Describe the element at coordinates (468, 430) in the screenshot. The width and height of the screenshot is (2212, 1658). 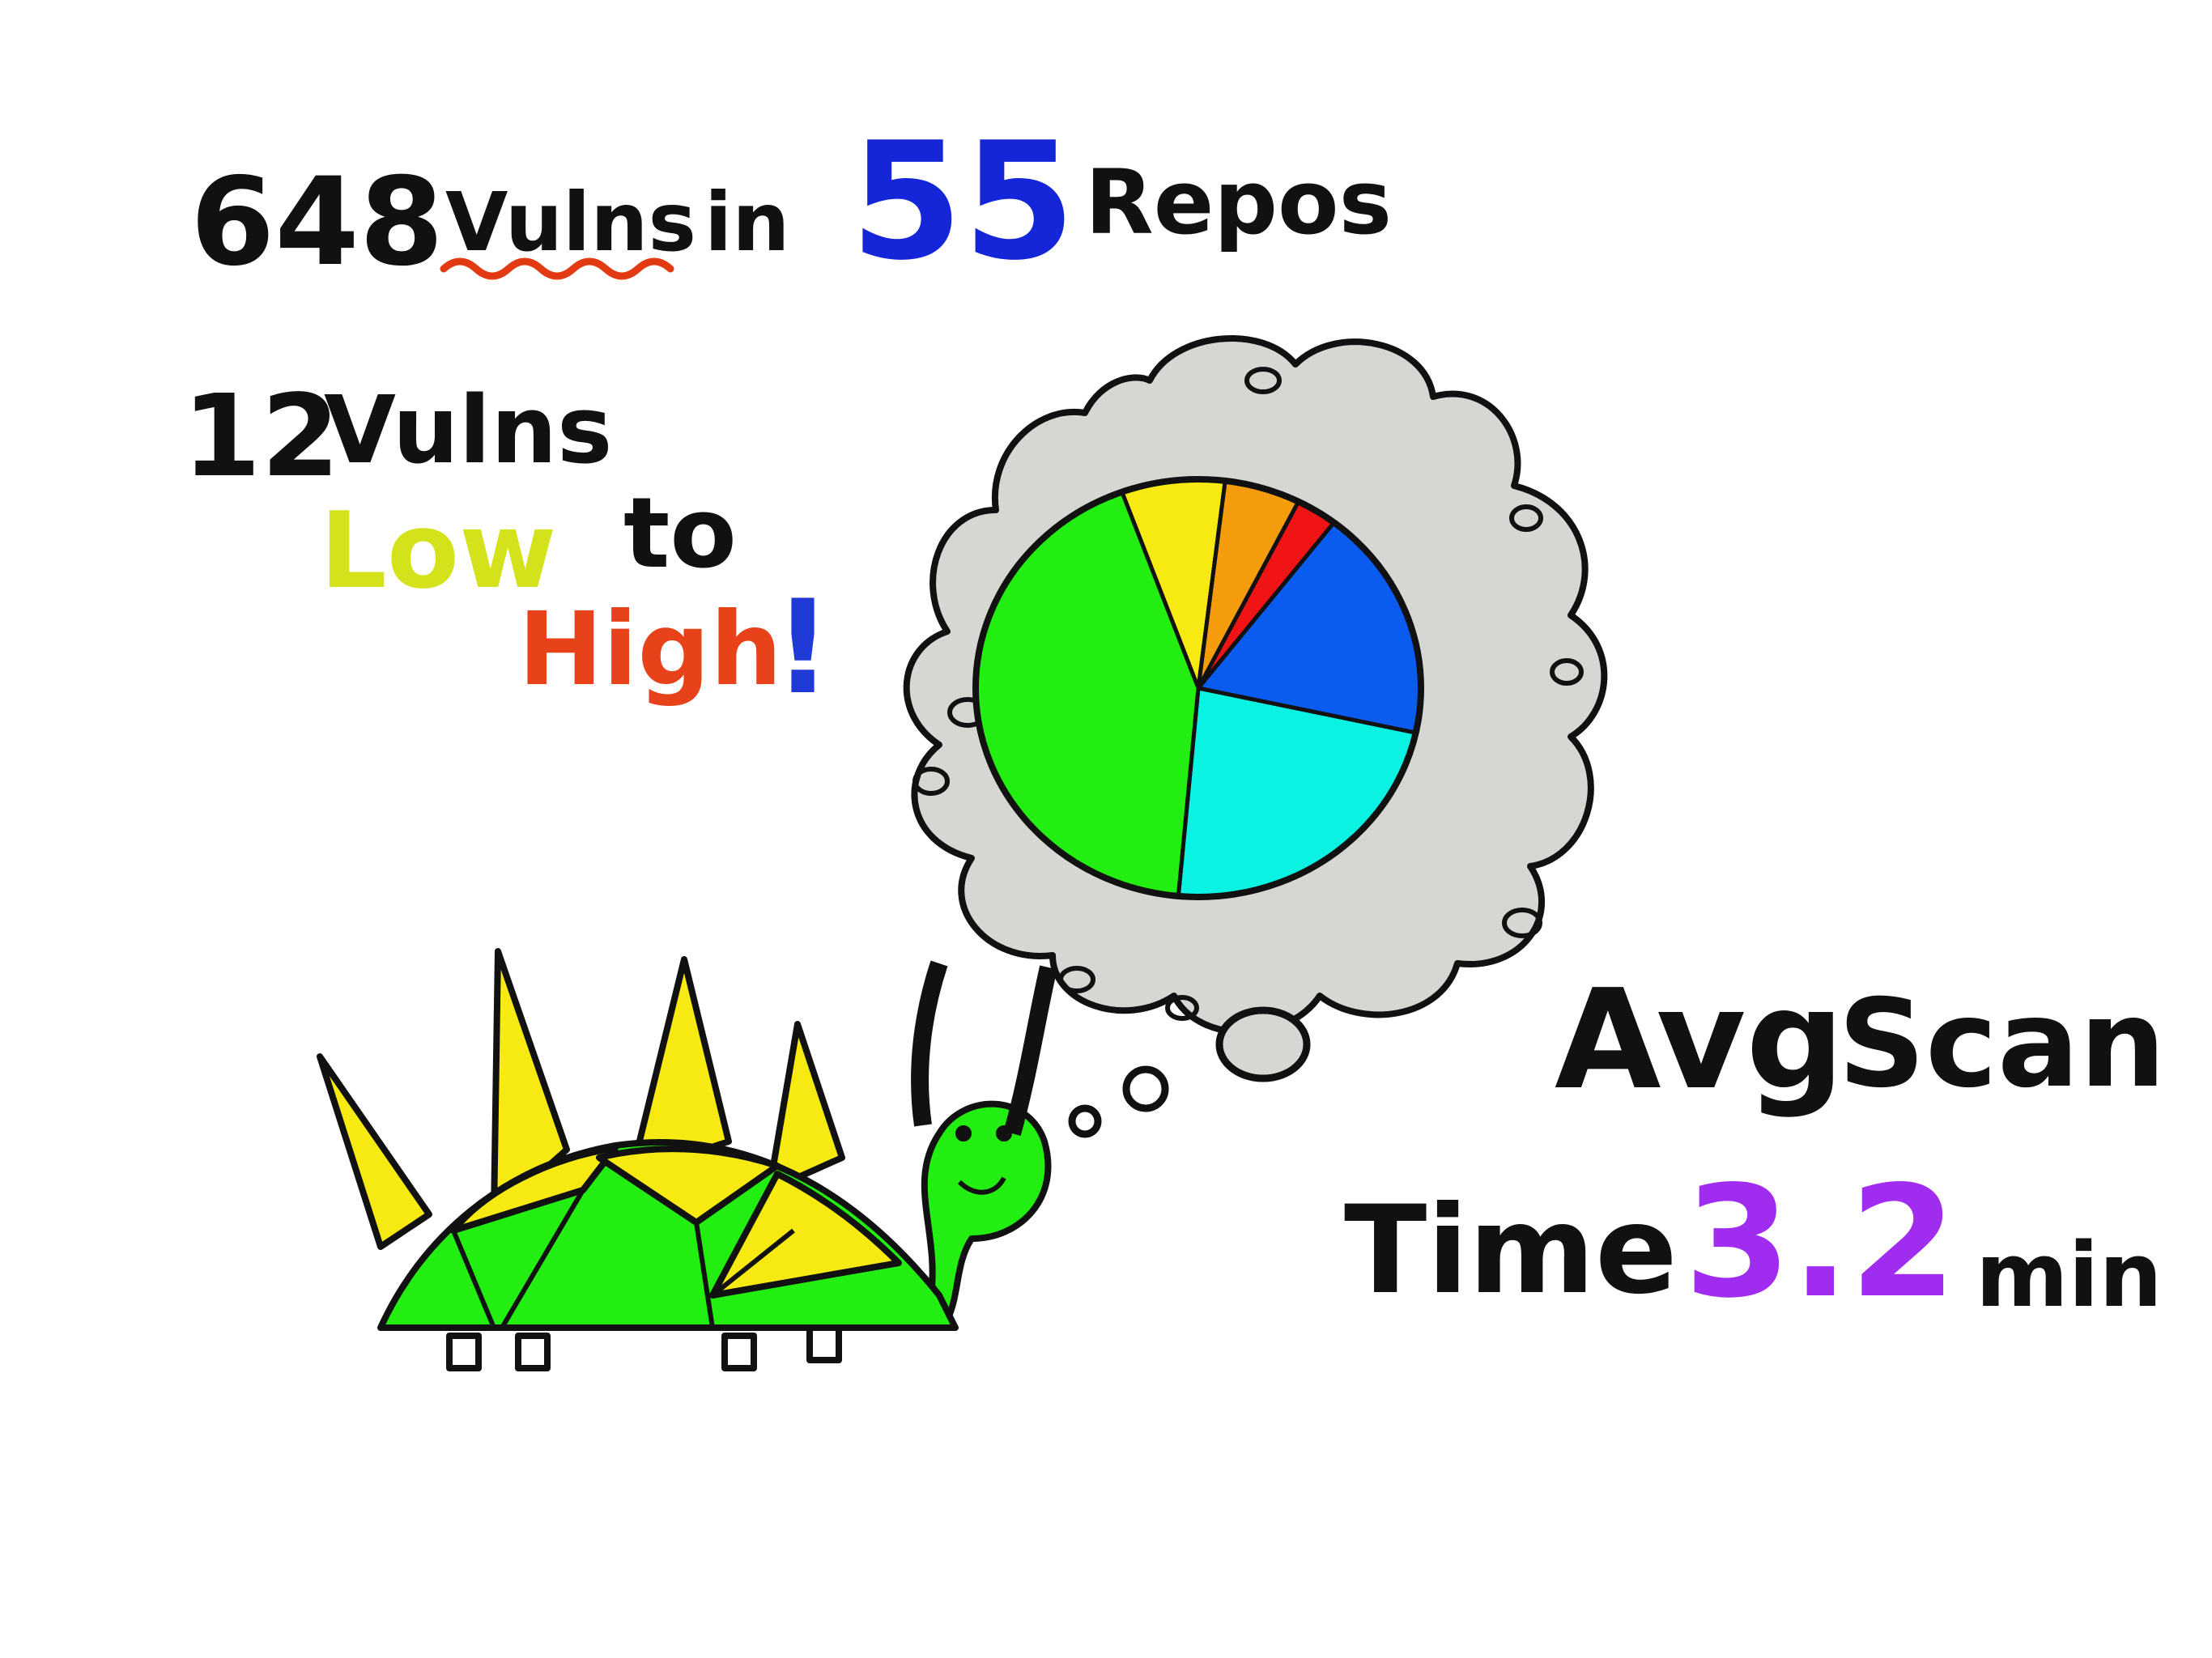
I see `sub-vulns-word: Vulns` at that location.